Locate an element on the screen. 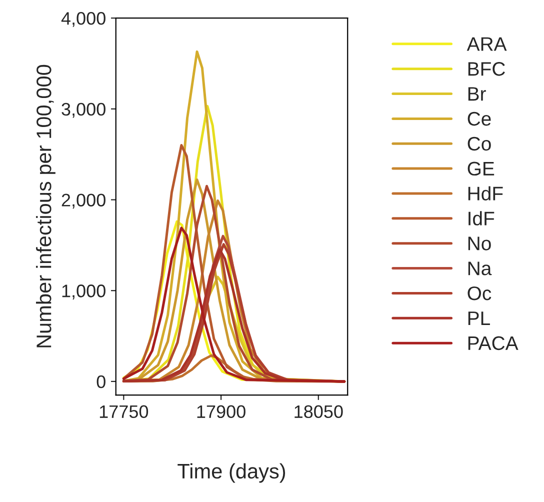 This screenshot has width=544, height=502. x-tick-label: 17900 is located at coordinates (221, 411).